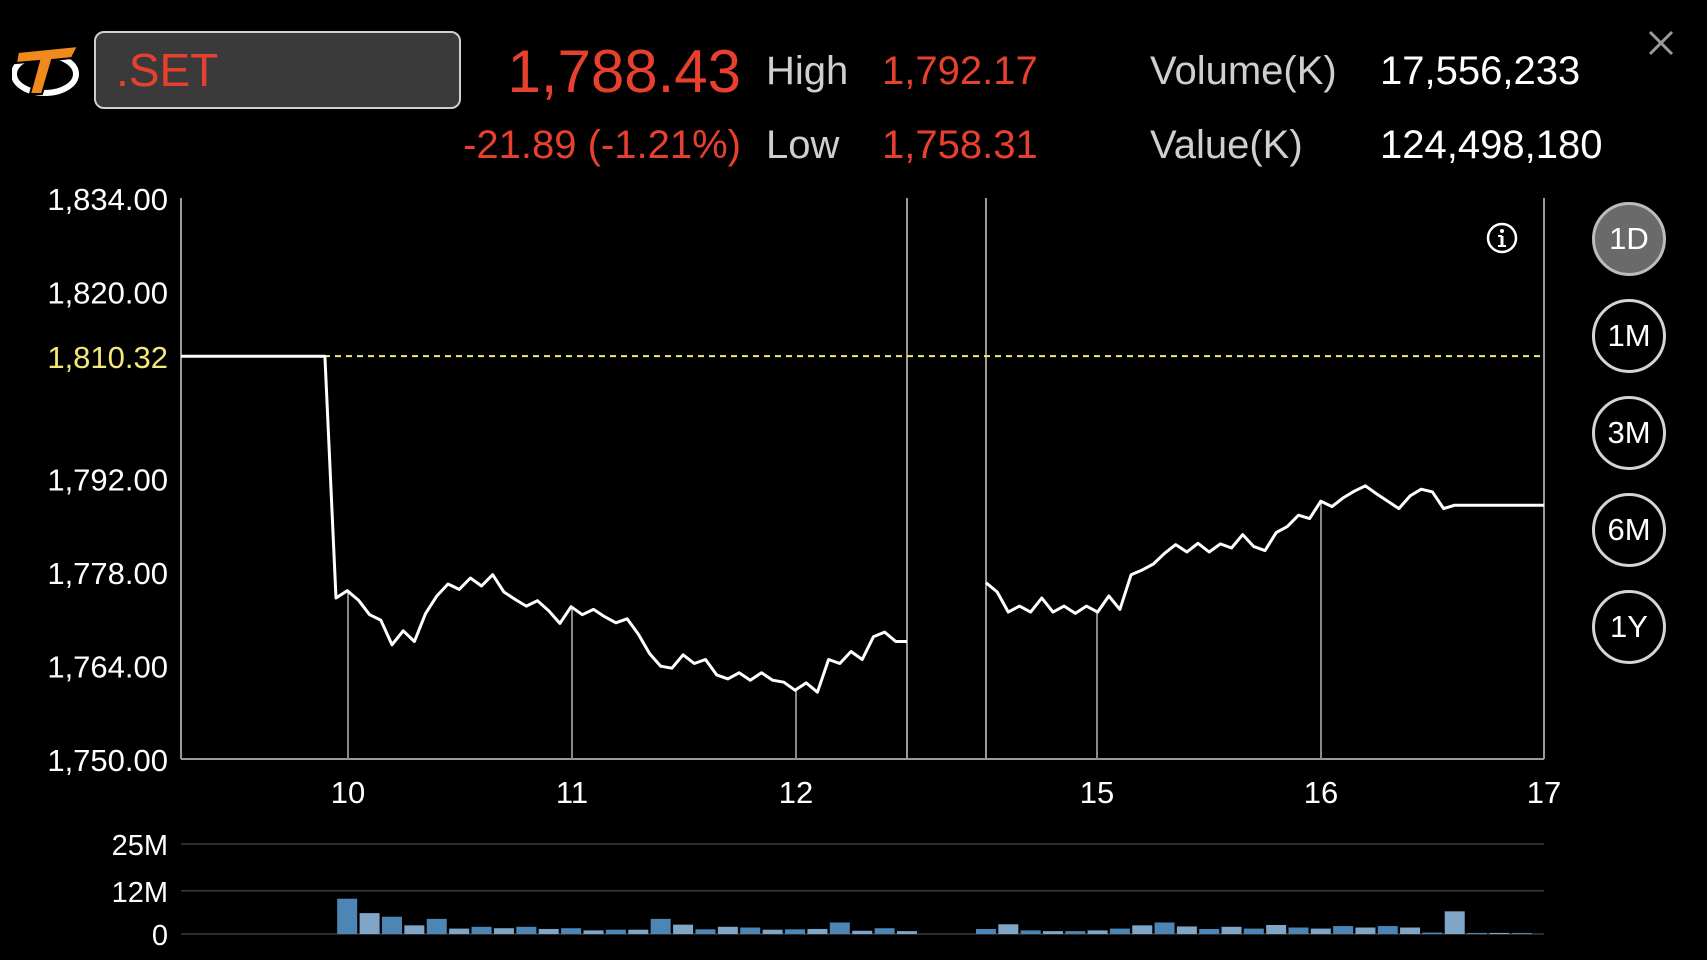  I want to click on x-tick-label: 10, so click(348, 792).